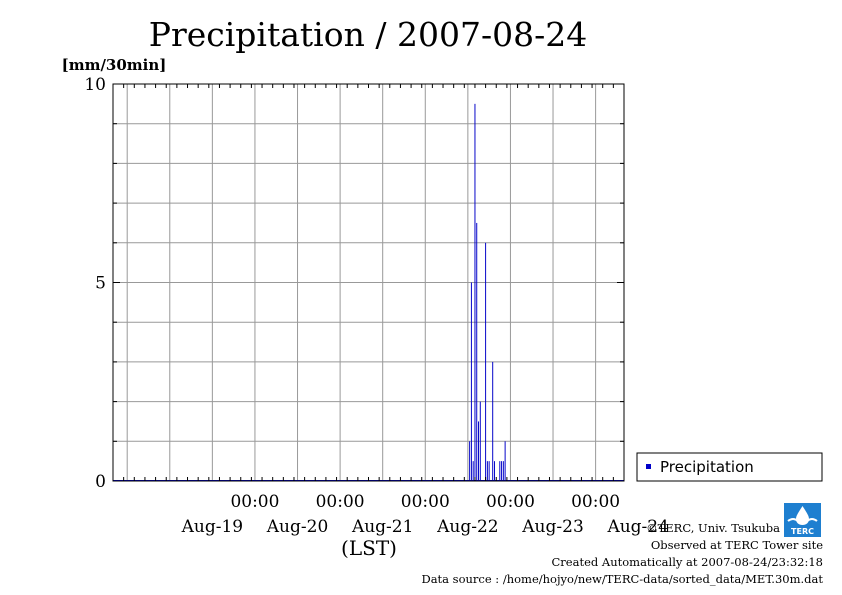 The height and width of the screenshot is (595, 842). I want to click on logo-text: TERC, so click(802, 531).